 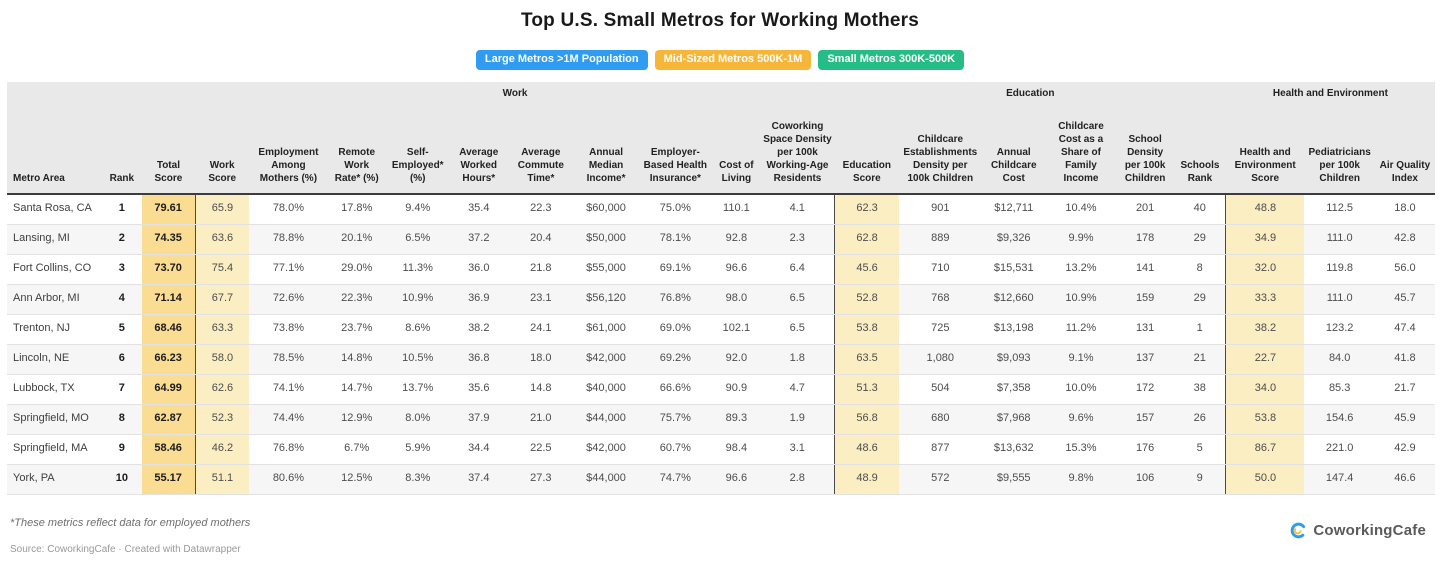 What do you see at coordinates (288, 209) in the screenshot?
I see `value-cell: 78.0%` at bounding box center [288, 209].